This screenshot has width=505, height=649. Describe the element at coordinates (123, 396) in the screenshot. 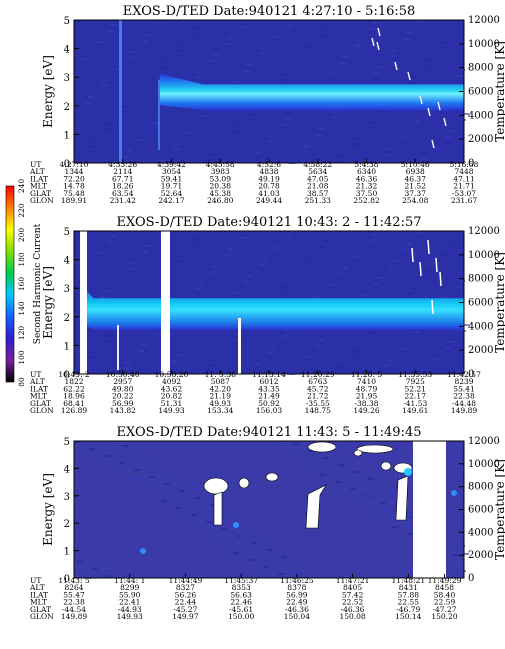

I see `ephemeris-value: 20.22` at that location.